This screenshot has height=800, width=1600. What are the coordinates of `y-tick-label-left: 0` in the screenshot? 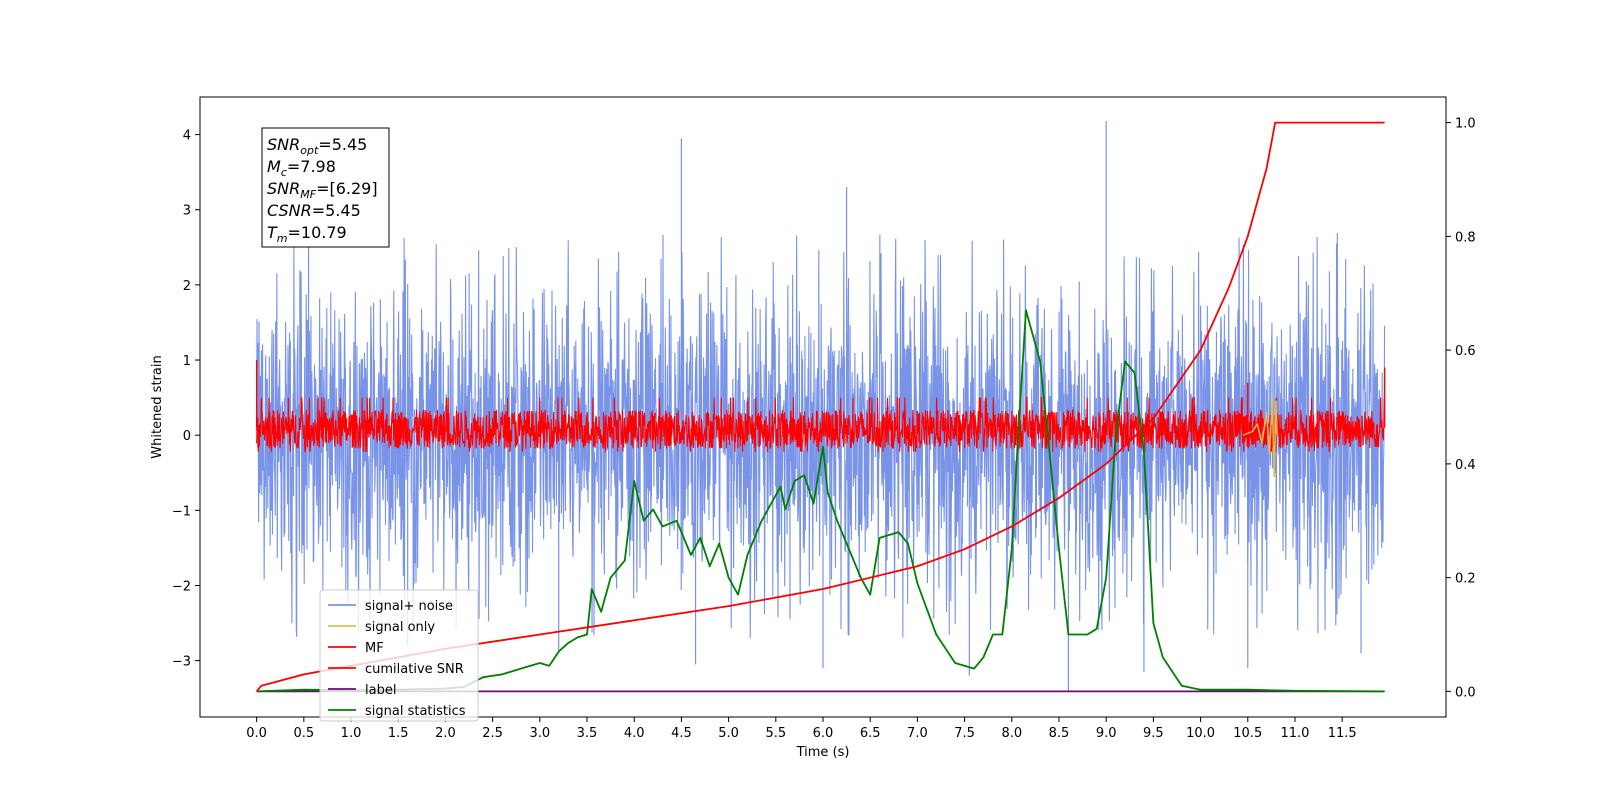 It's located at (187, 436).